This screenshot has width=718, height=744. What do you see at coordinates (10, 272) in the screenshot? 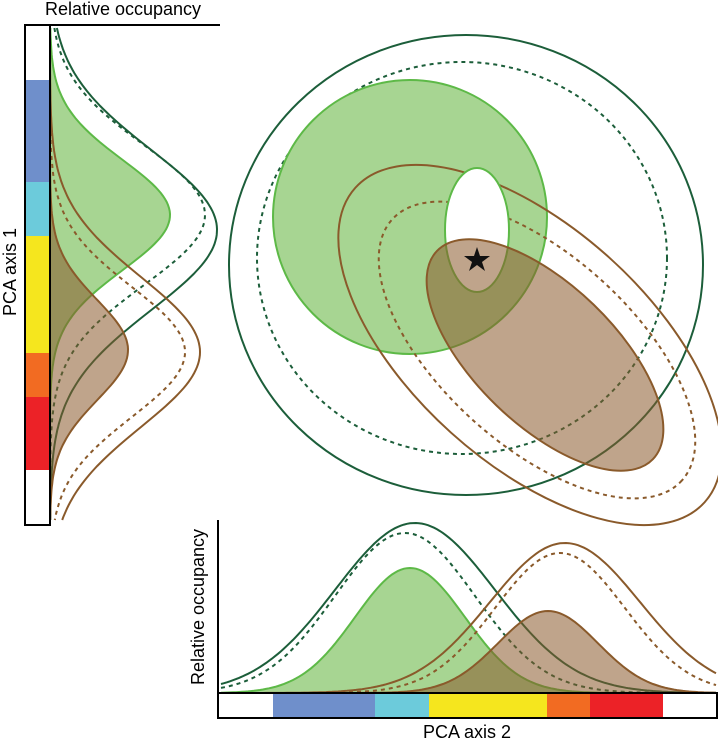
I see `side-label: PCA axis 1` at bounding box center [10, 272].